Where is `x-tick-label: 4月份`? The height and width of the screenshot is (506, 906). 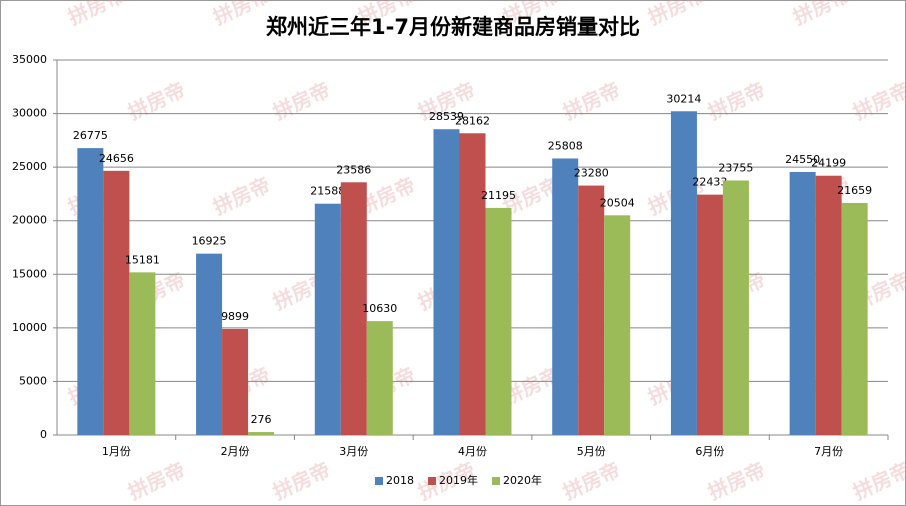
x-tick-label: 4月份 is located at coordinates (472, 451).